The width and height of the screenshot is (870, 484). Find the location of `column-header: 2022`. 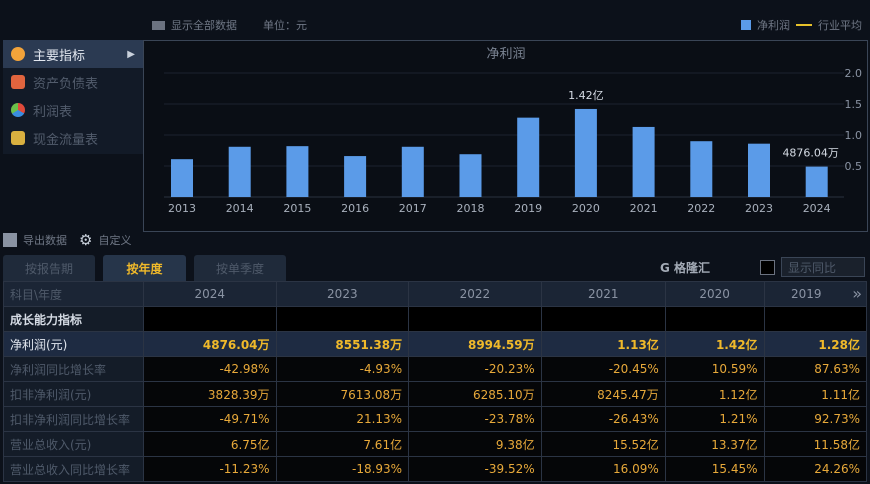

column-header: 2022 is located at coordinates (475, 294).